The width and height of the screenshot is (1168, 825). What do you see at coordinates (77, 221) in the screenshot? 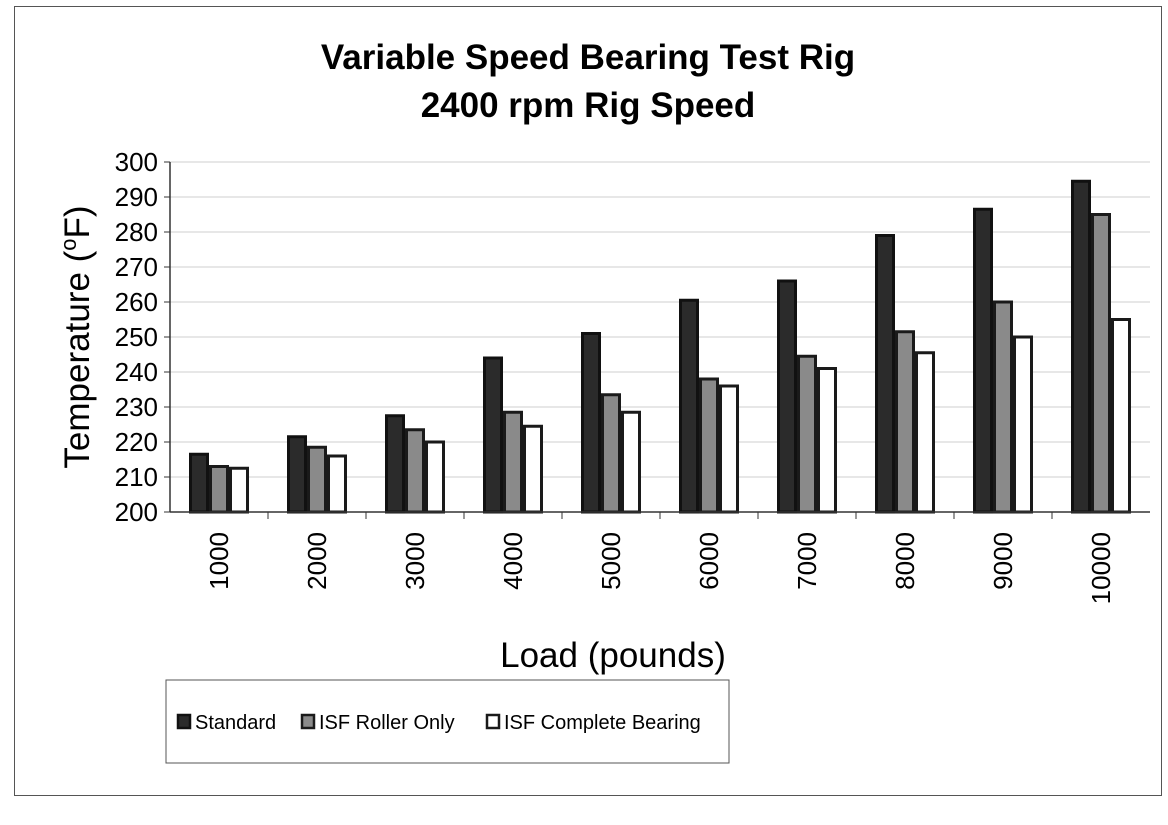
I see `y-axis-label-after: F)` at bounding box center [77, 221].